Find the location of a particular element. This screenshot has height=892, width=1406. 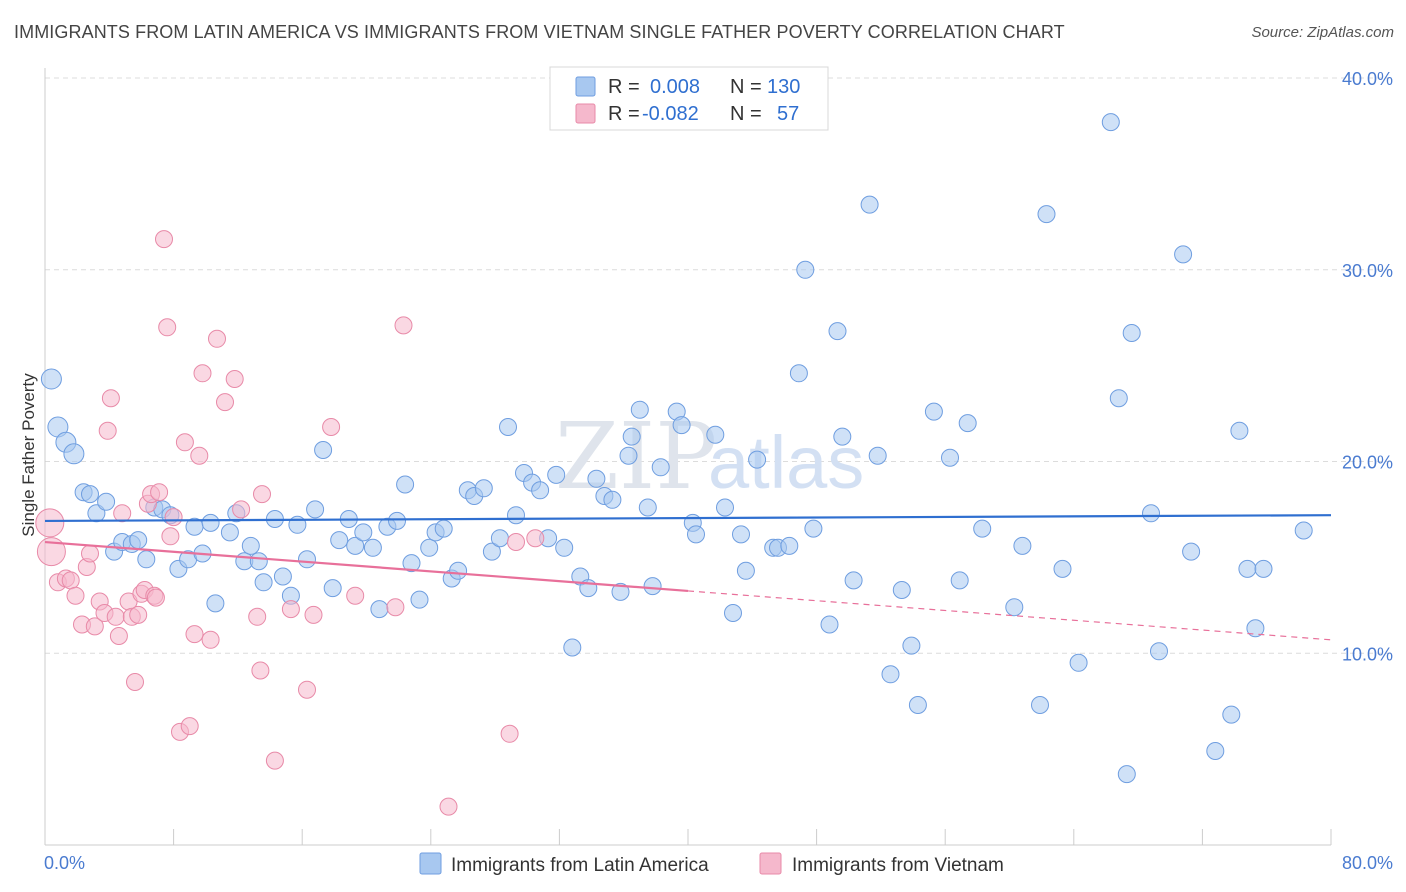

y-axis-label: Single Father Poverty is located at coordinates (28, 455).